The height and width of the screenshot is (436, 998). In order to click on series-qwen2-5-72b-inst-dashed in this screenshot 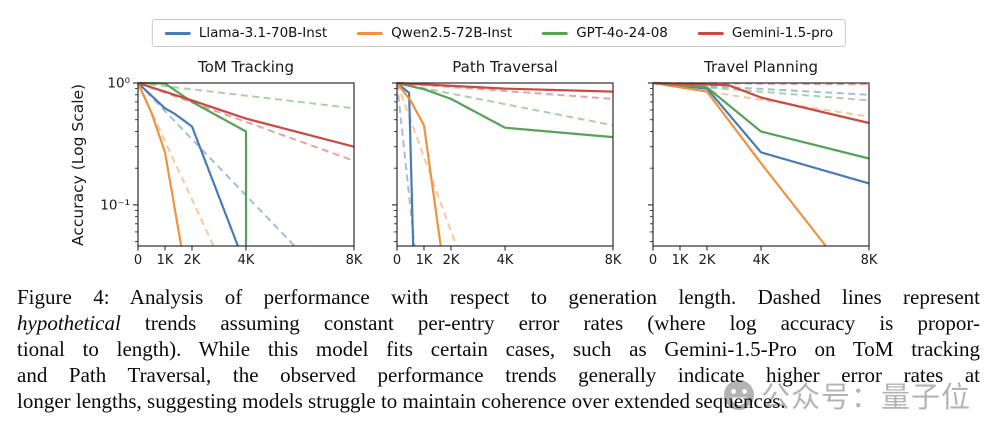, I will do `click(427, 164)`.